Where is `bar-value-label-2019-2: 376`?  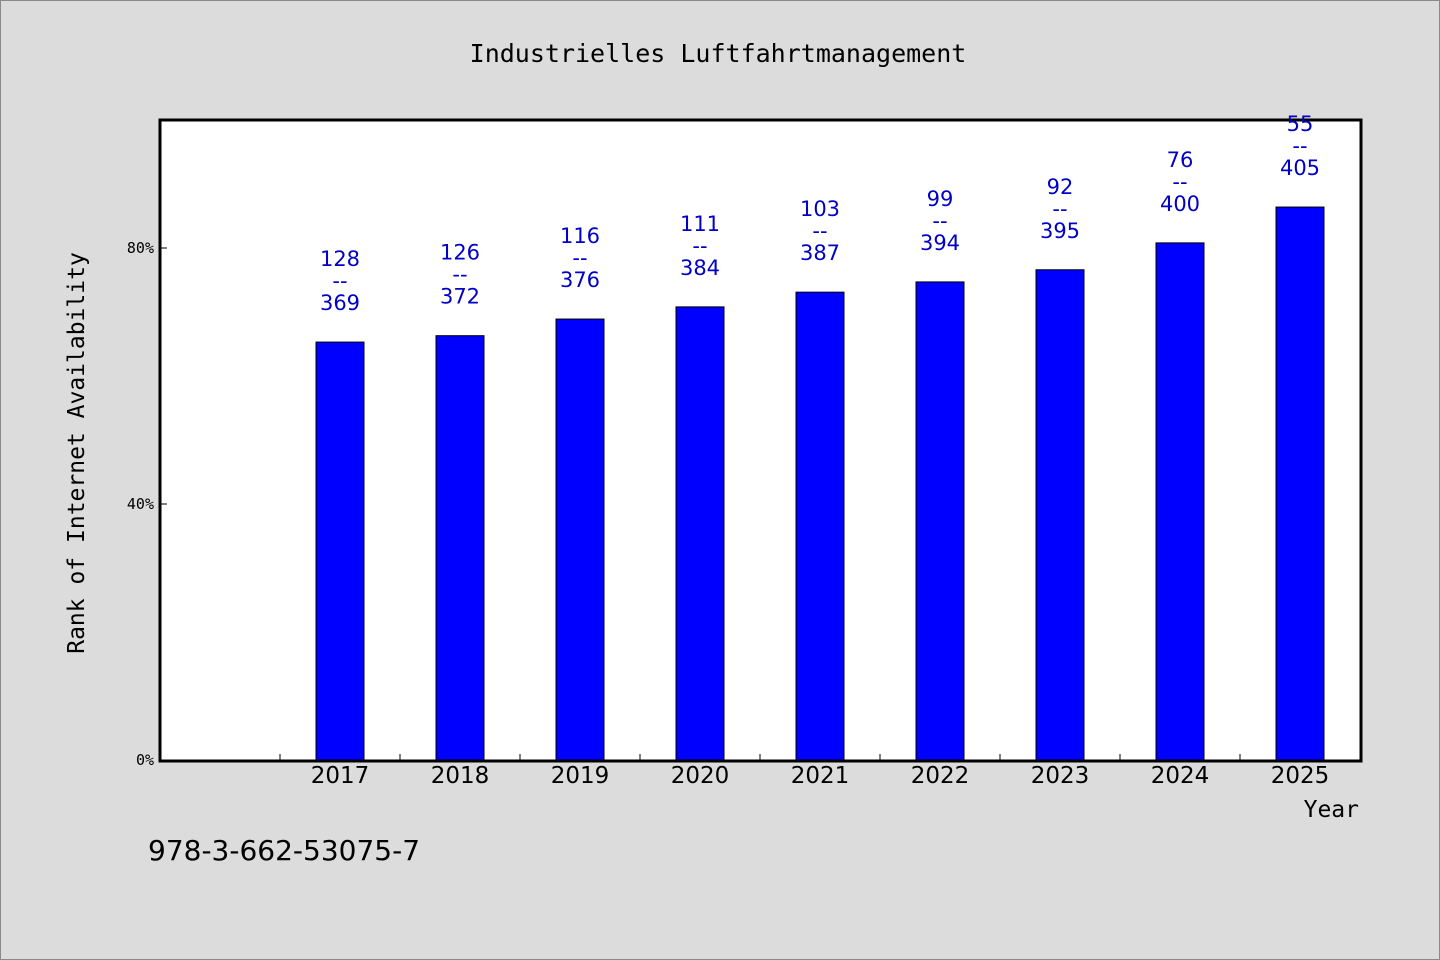
bar-value-label-2019-2: 376 is located at coordinates (580, 280).